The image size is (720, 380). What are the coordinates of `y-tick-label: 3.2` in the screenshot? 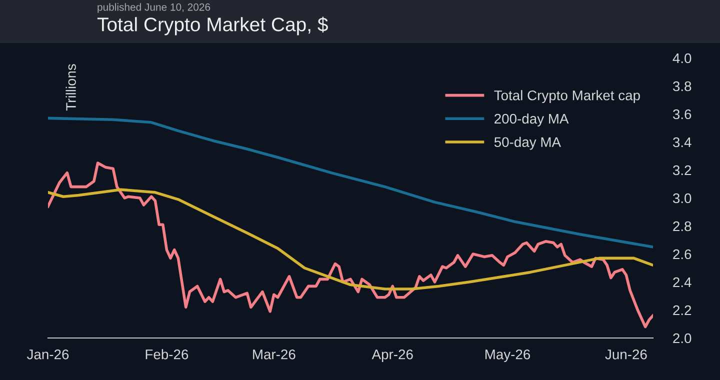 It's located at (682, 170).